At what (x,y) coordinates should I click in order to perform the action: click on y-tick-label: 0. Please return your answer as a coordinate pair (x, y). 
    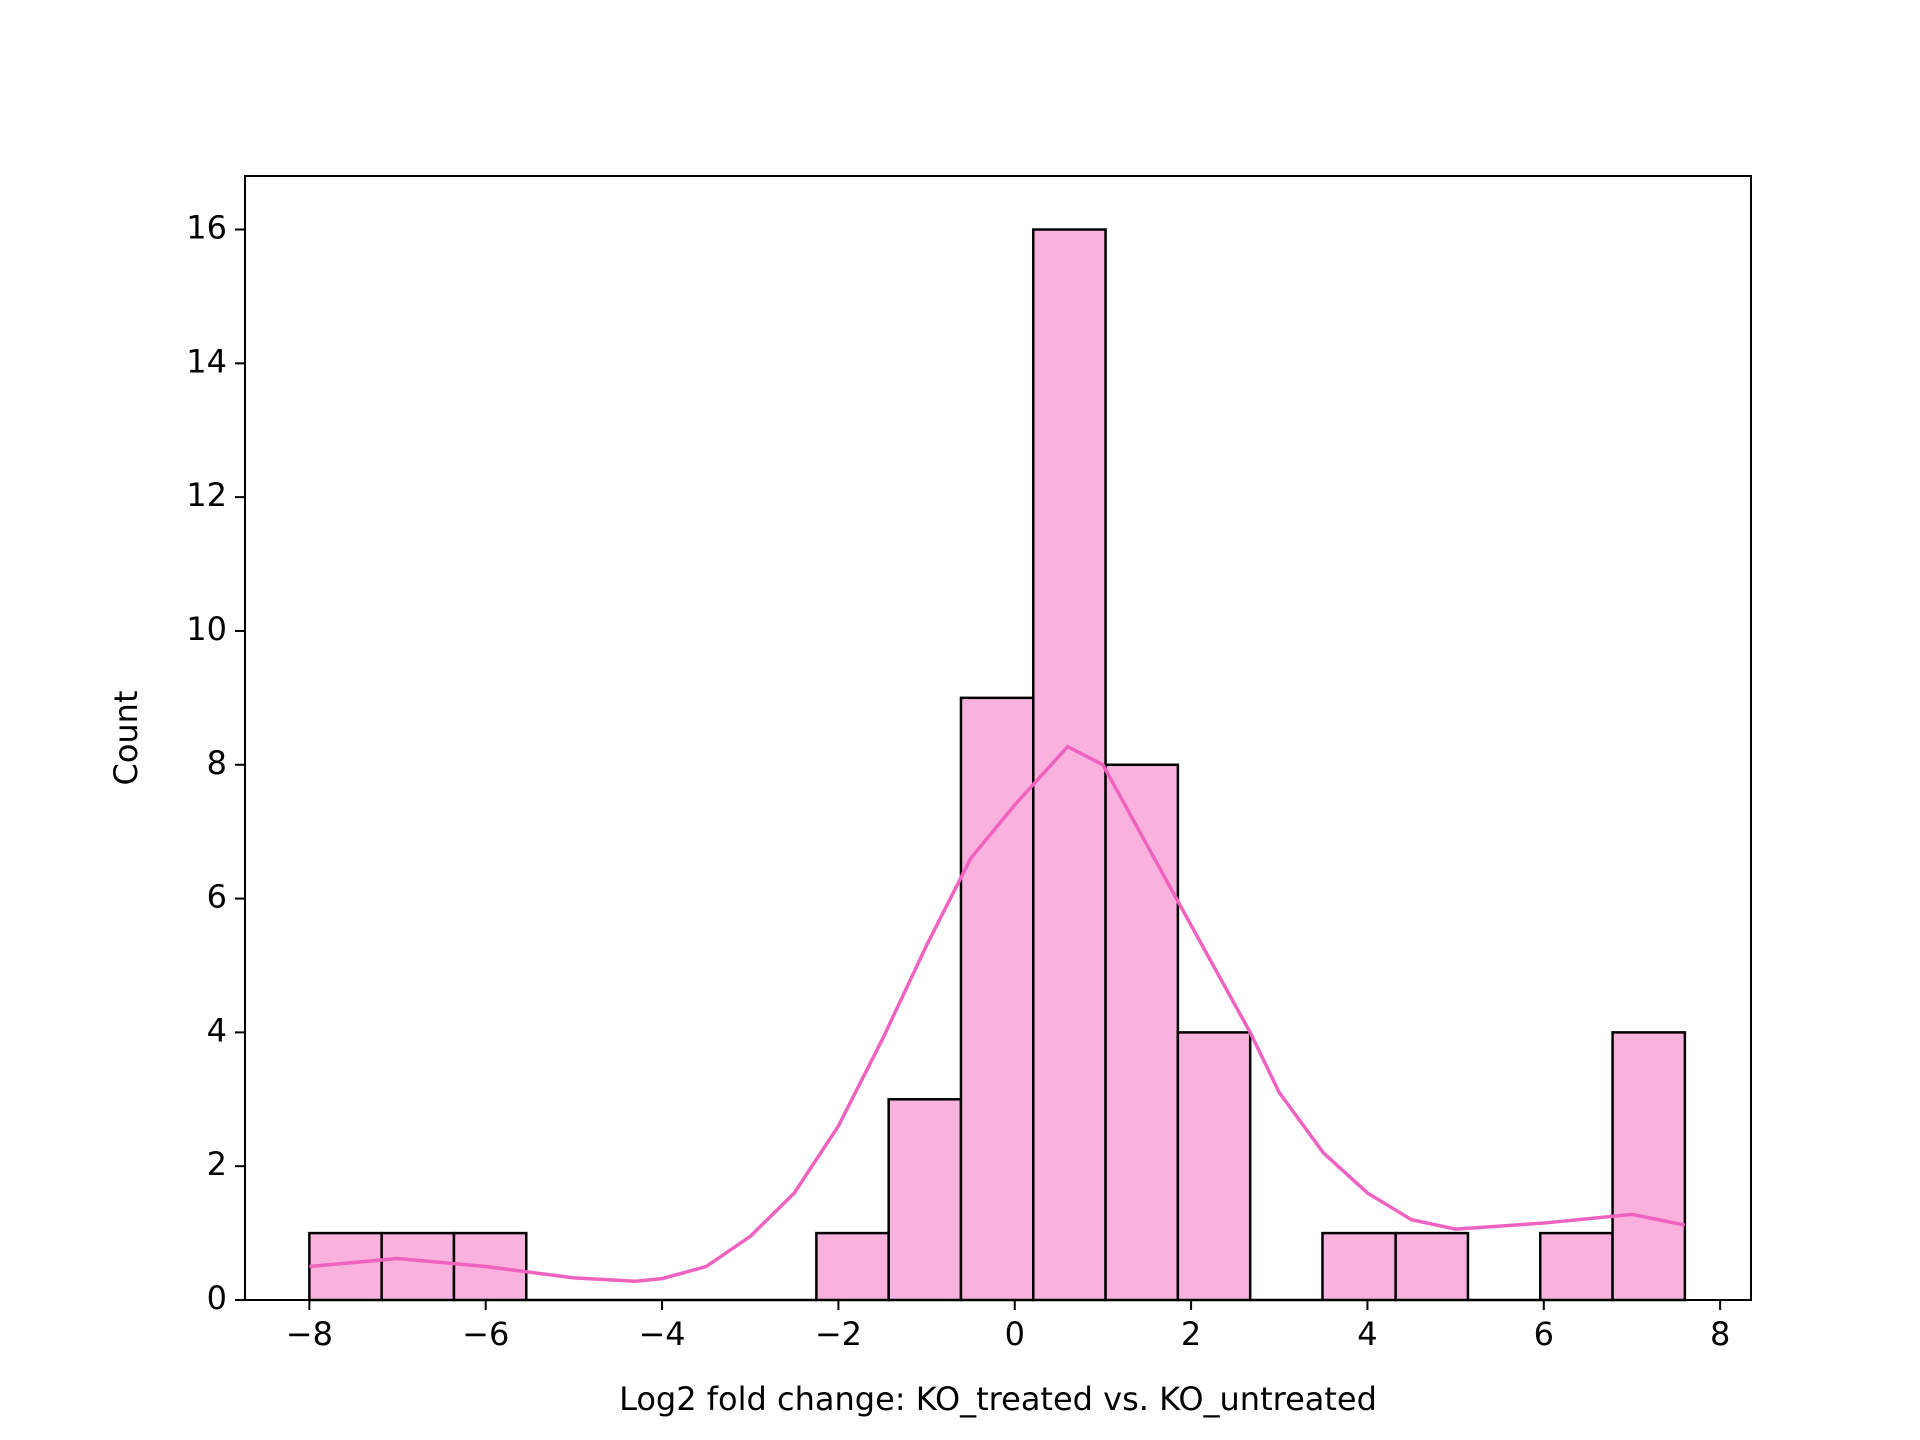
    Looking at the image, I should click on (217, 1298).